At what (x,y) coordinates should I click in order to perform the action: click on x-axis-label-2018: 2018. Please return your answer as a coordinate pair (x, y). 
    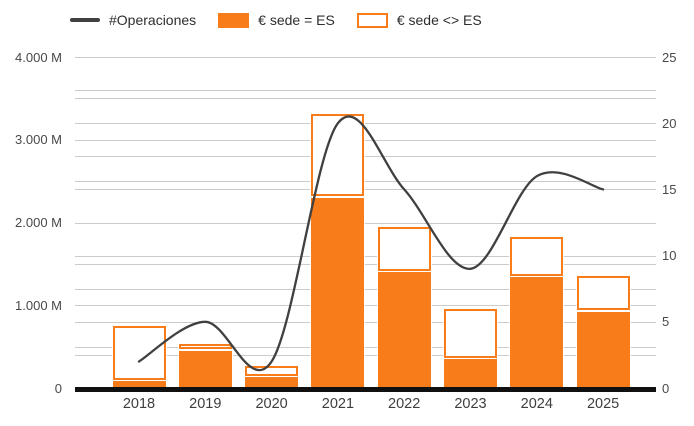
    Looking at the image, I should click on (139, 404).